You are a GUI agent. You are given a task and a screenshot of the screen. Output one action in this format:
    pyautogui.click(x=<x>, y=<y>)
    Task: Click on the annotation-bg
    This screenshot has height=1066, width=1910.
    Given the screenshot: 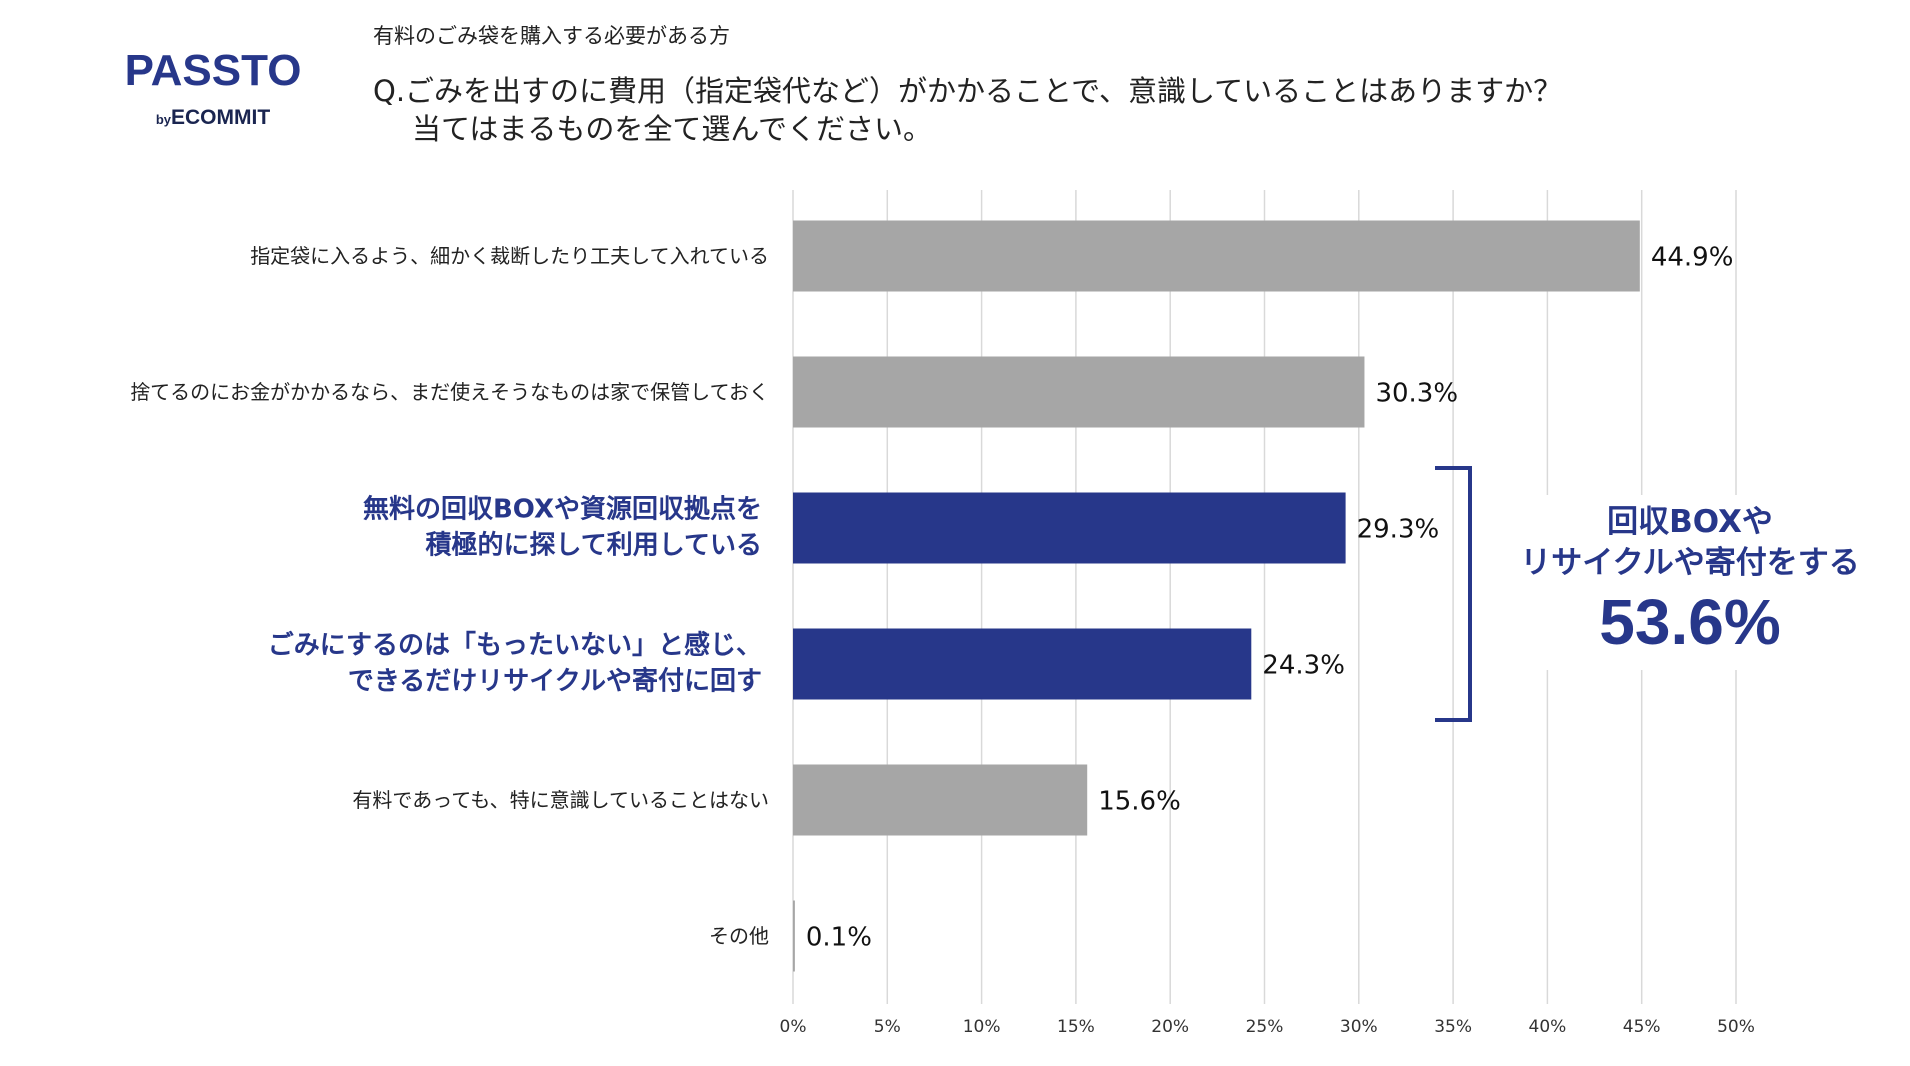 What is the action you would take?
    pyautogui.click(x=1690, y=582)
    